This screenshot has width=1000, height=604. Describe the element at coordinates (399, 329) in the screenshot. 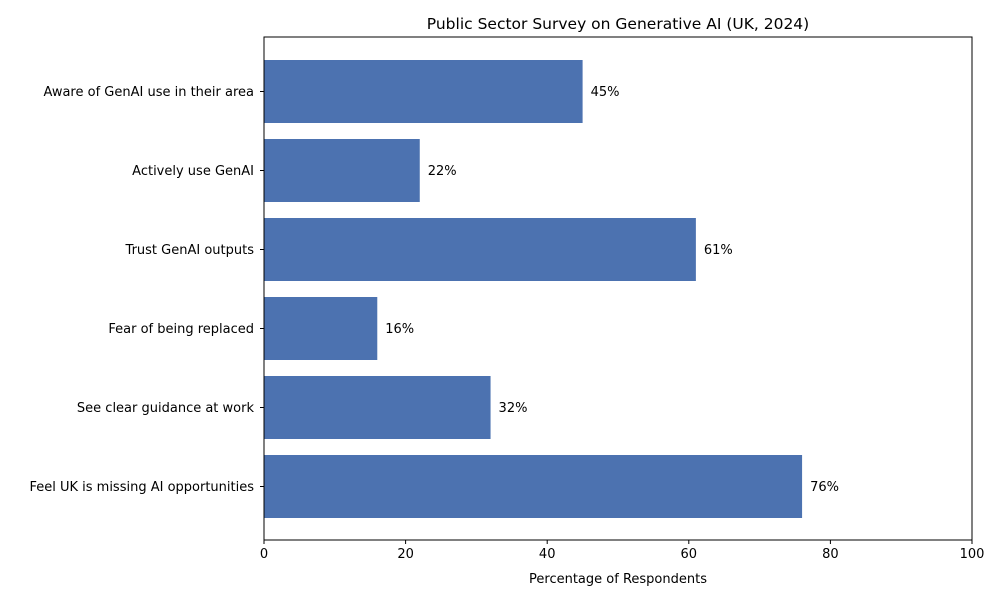

I see `bar-value-label: 16%` at that location.